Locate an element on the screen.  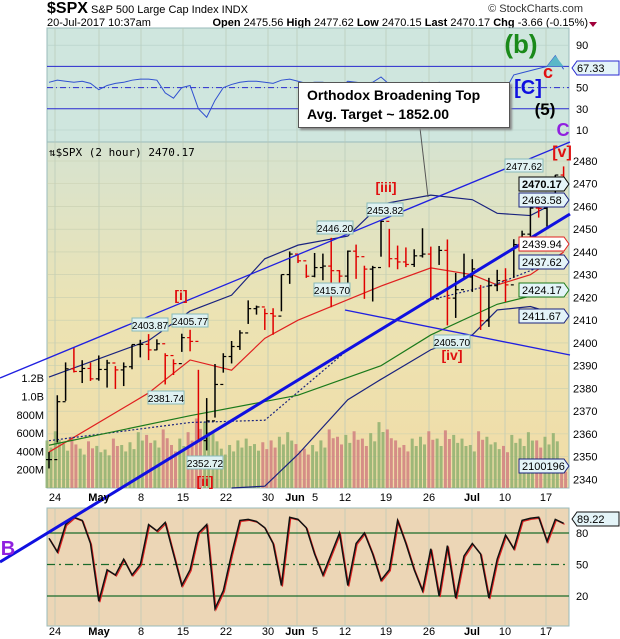
date-tick-label: 10 is located at coordinates (505, 498).